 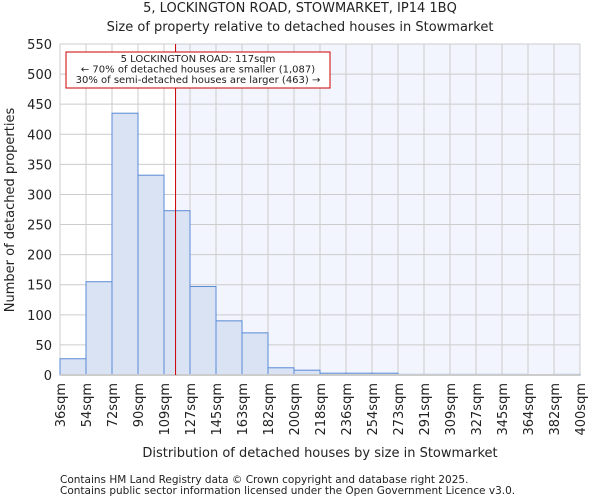 What do you see at coordinates (39, 75) in the screenshot?
I see `y-tick-label: 500` at bounding box center [39, 75].